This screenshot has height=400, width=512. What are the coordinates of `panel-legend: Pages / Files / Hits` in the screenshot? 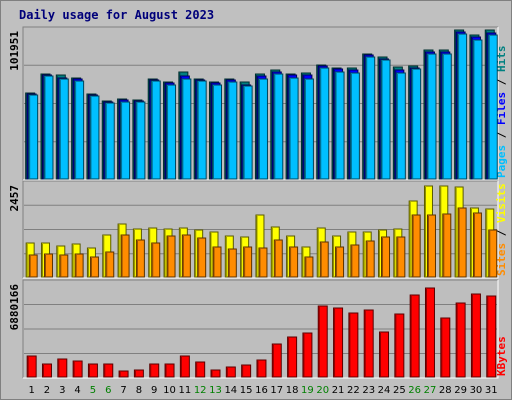 It's located at (501, 112).